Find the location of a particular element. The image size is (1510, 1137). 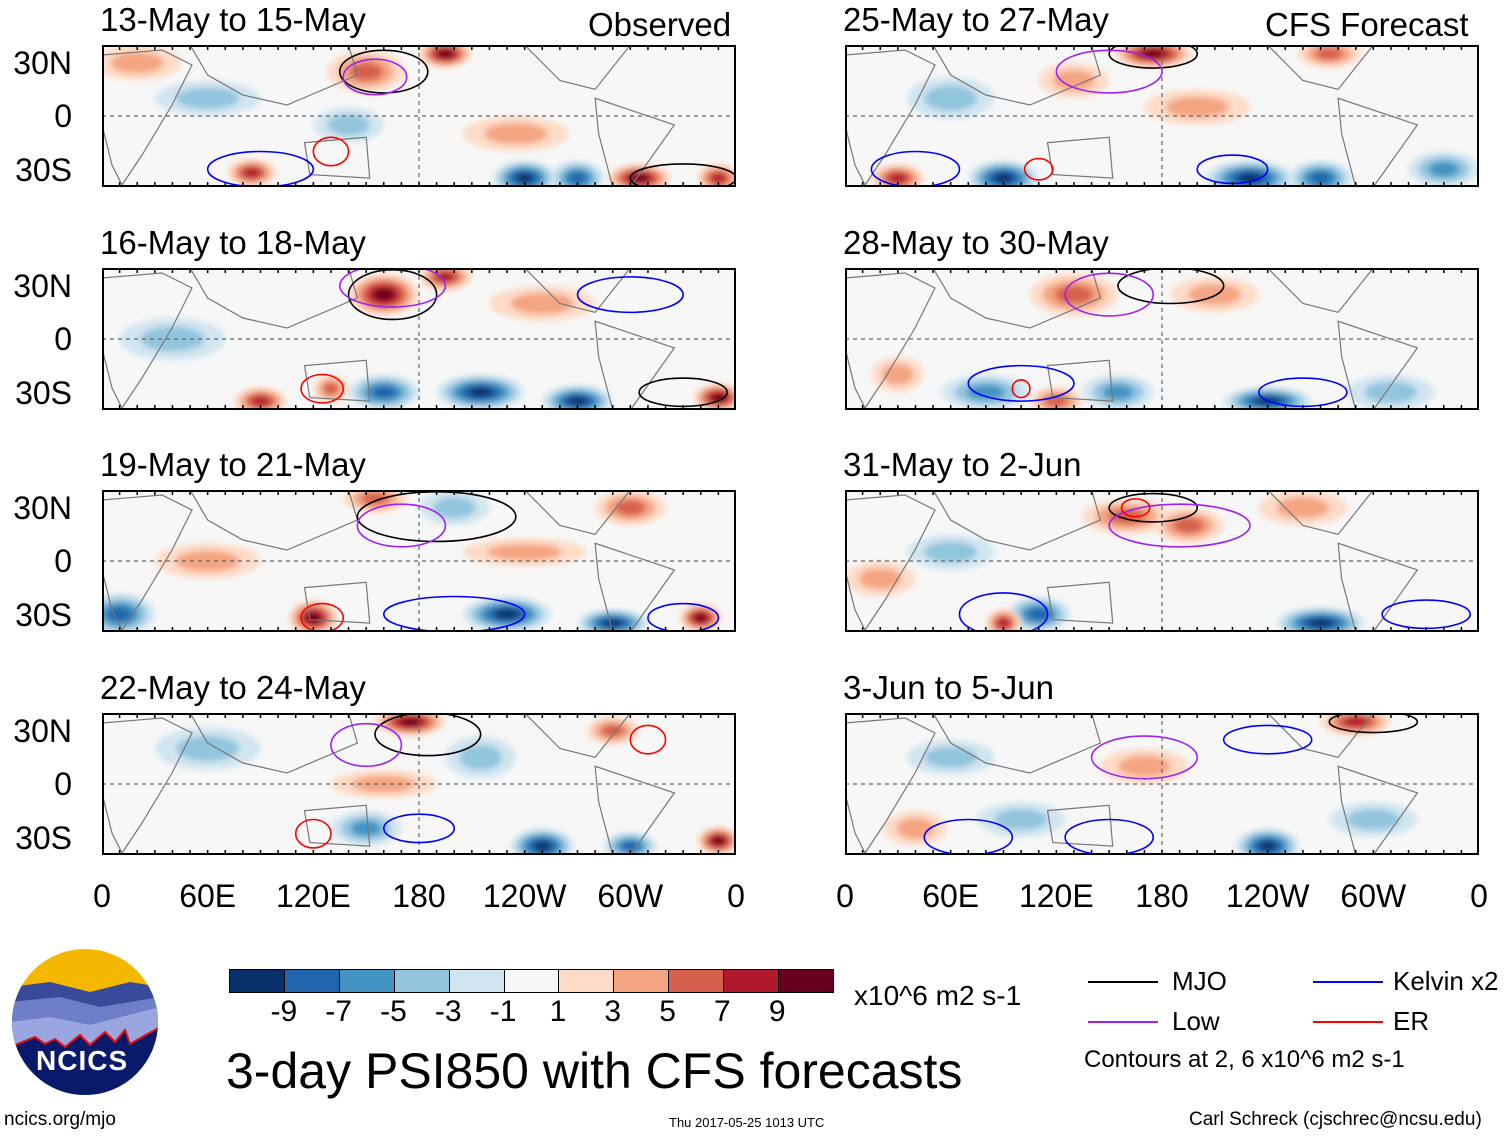

longitude-label: 60W is located at coordinates (630, 896).